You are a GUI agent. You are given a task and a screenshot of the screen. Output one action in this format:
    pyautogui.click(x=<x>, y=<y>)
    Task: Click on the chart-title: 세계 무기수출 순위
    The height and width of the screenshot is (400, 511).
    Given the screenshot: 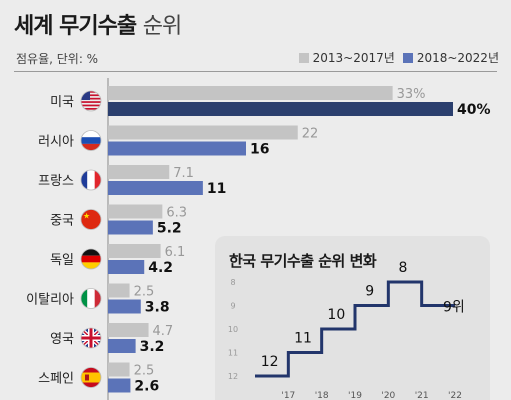 What is the action you would take?
    pyautogui.click(x=98, y=25)
    